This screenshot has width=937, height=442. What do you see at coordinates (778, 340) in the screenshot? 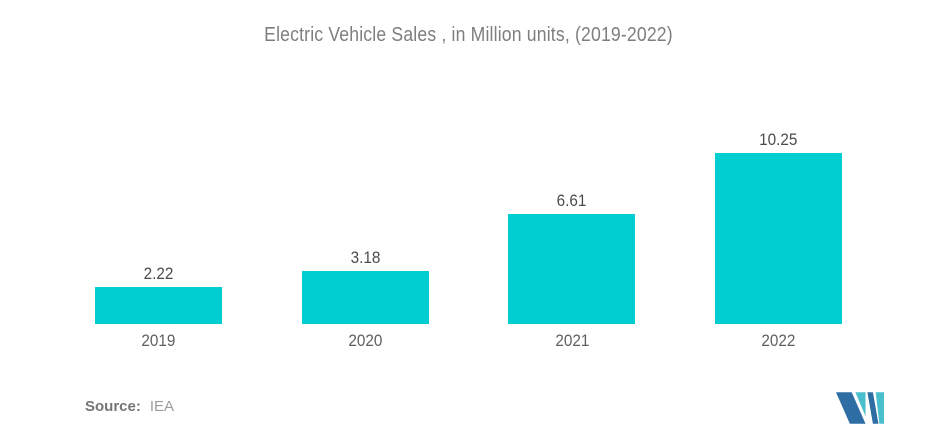
I see `category-label-2022: 2022` at bounding box center [778, 340].